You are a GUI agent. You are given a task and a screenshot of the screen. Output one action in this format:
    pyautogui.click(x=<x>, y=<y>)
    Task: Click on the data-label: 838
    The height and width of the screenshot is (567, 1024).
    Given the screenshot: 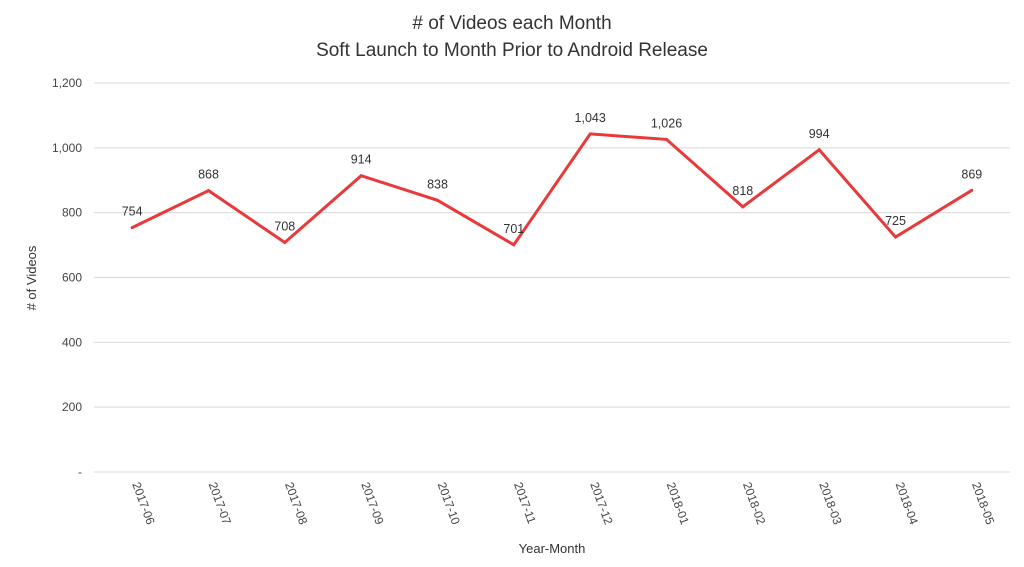 What is the action you would take?
    pyautogui.click(x=437, y=184)
    